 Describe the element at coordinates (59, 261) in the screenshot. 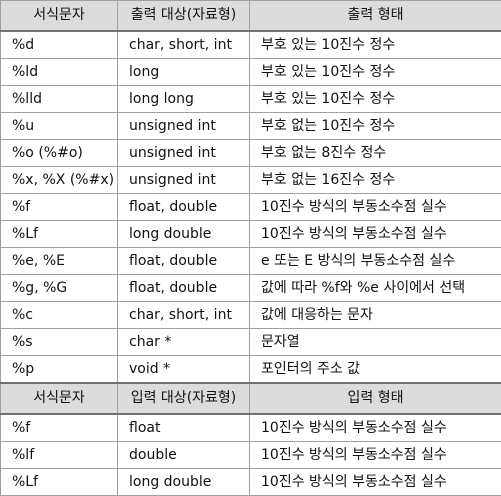

I see `cell-specifier: %e, %E` at that location.